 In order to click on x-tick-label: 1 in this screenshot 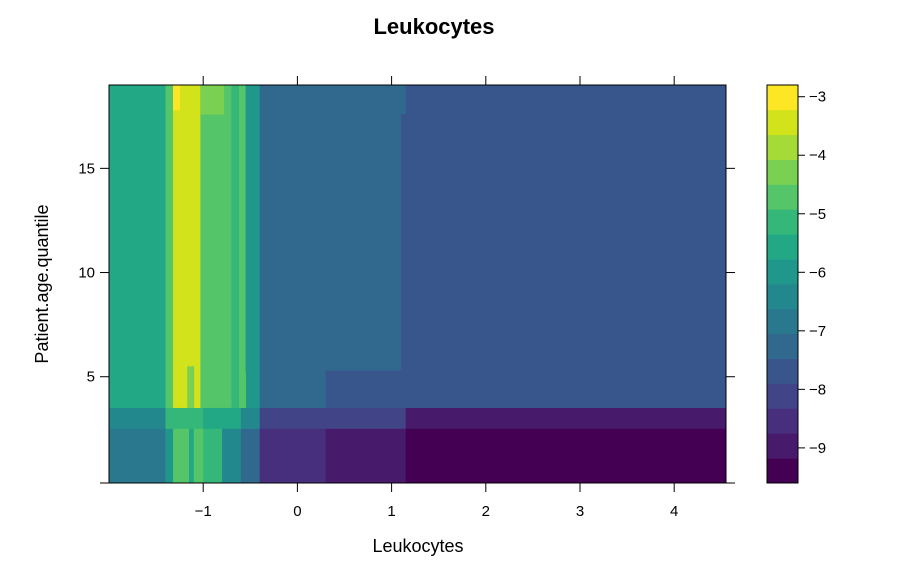, I will do `click(391, 511)`.